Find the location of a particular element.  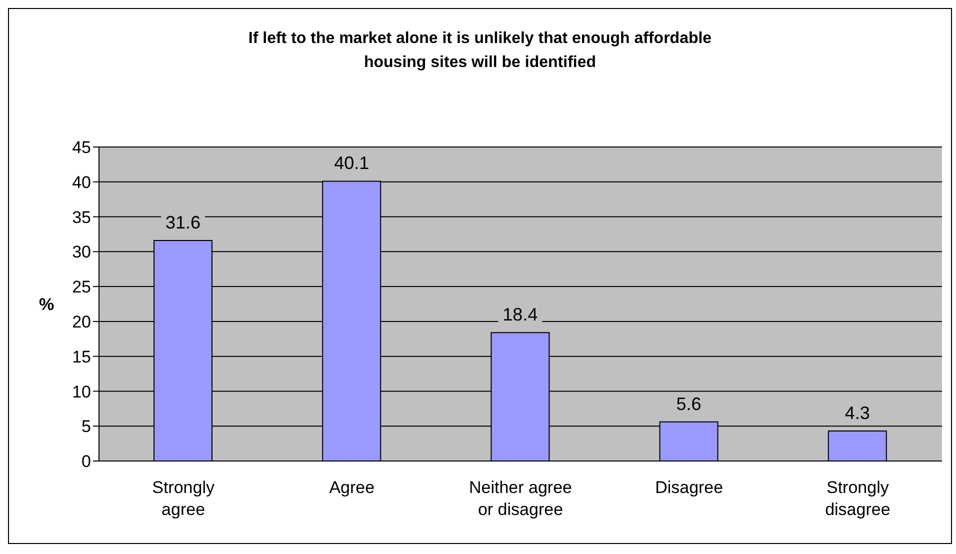

x-tick-label: Strongly disagree is located at coordinates (857, 498).